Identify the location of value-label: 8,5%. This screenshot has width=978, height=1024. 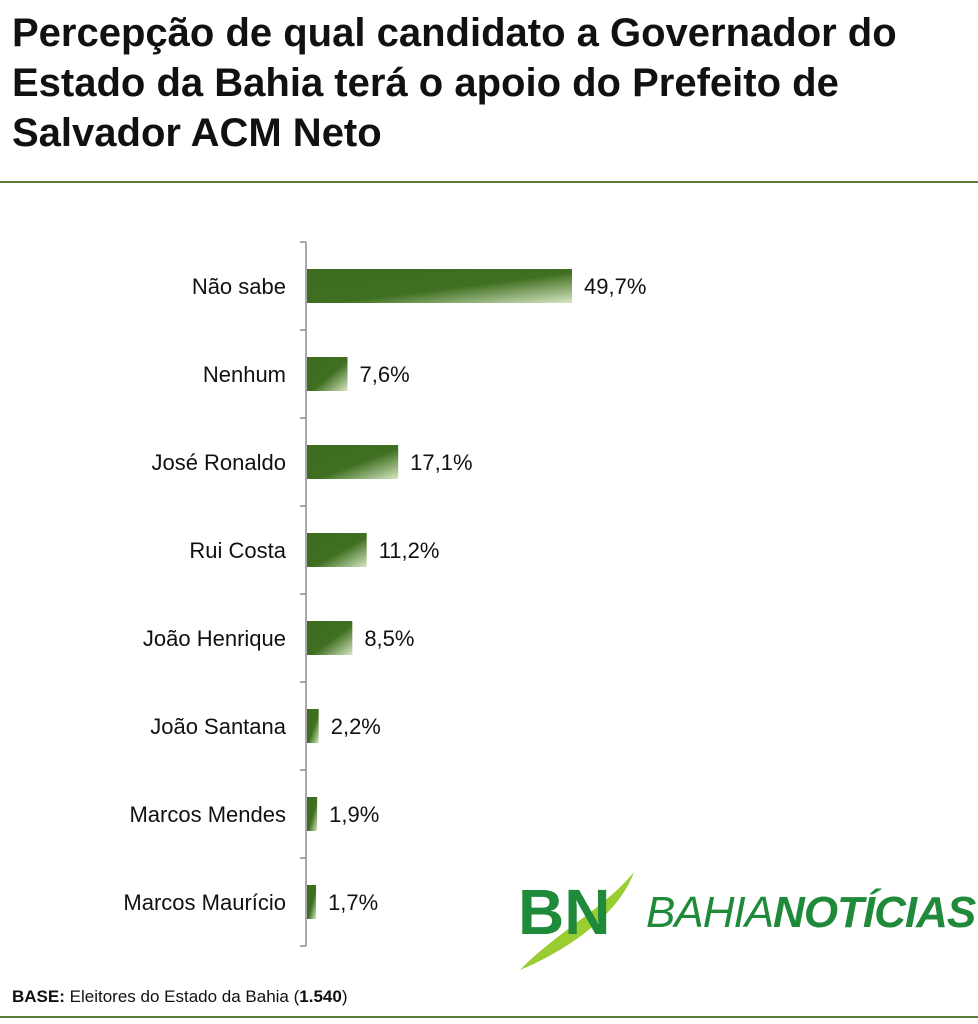
(389, 638).